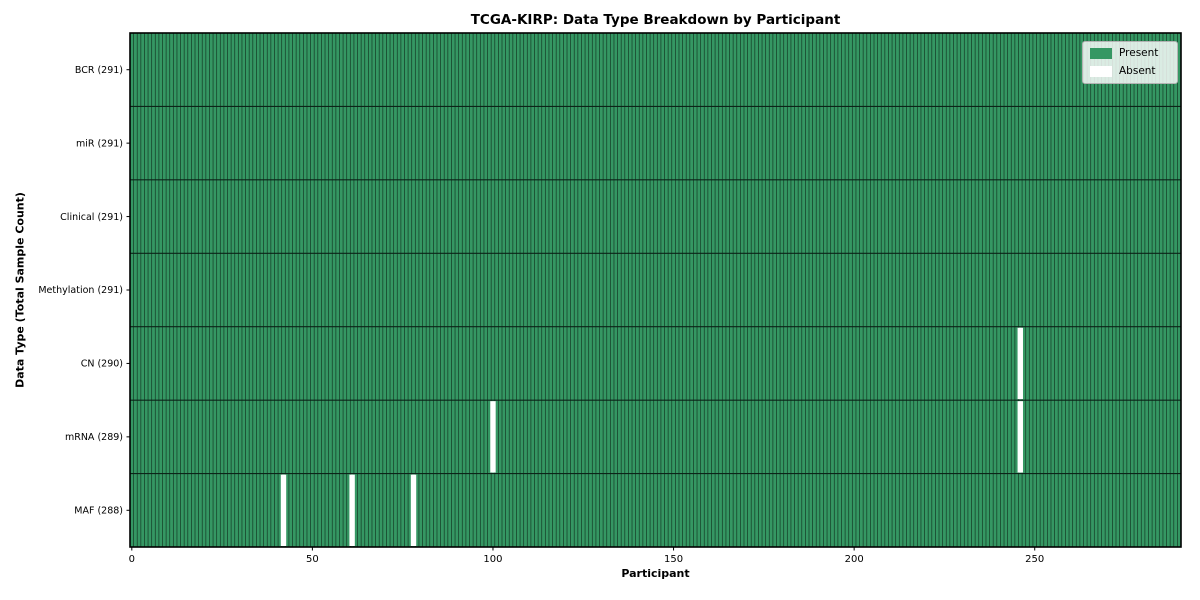 This screenshot has height=600, width=1200. I want to click on x-tick-label: 100, so click(492, 559).